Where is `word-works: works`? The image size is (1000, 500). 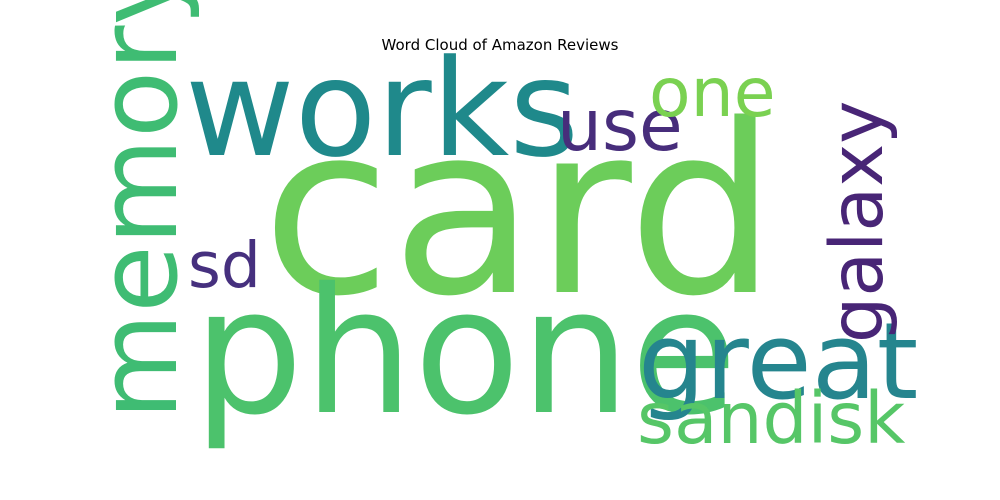
word-works: works is located at coordinates (382, 109).